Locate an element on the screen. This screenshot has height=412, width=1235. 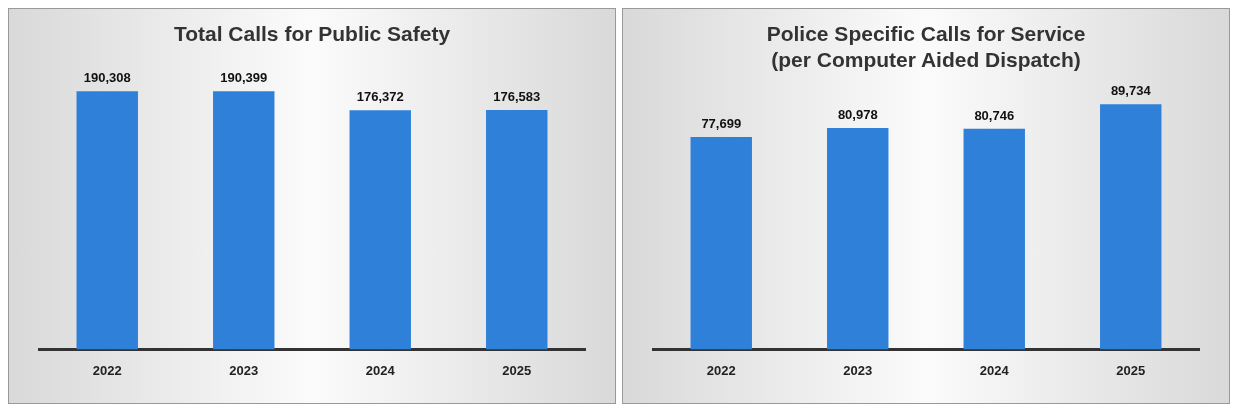
chart-title: Total Calls for Public Safety is located at coordinates (312, 34).